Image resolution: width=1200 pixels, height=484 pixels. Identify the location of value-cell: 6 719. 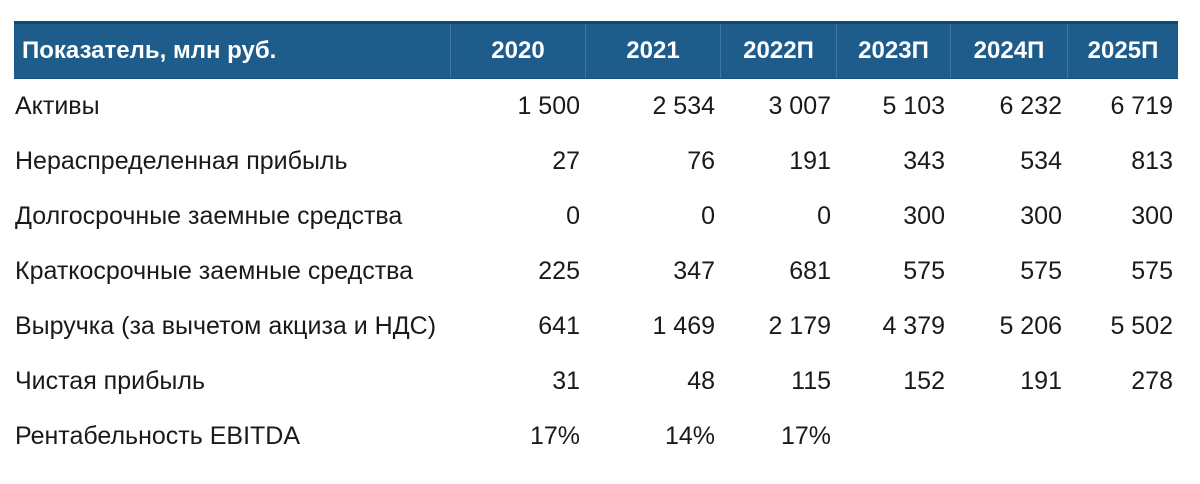
(1141, 106).